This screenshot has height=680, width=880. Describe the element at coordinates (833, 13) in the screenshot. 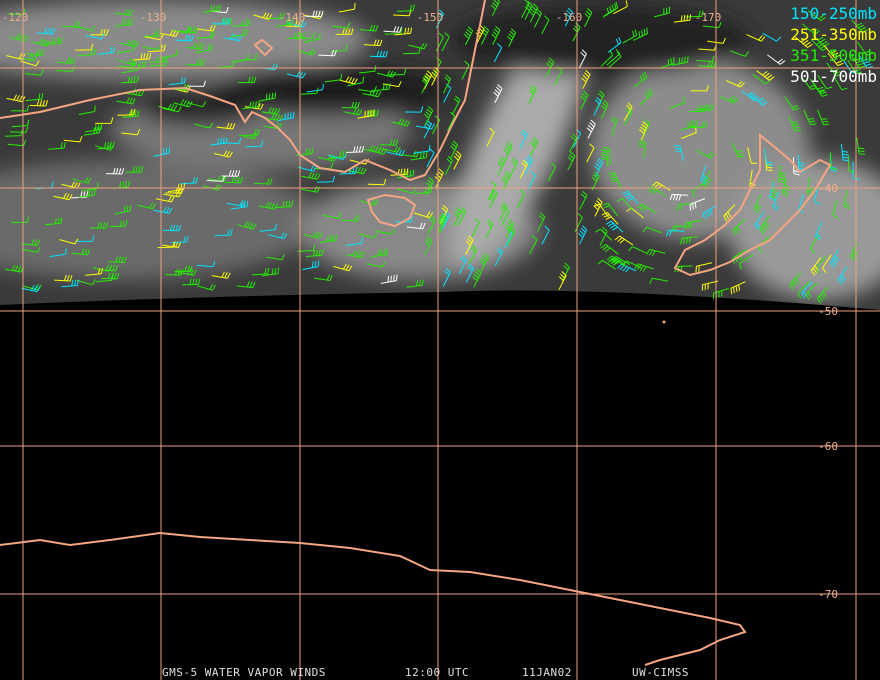

I see `legend-entry: 150-250mb` at that location.